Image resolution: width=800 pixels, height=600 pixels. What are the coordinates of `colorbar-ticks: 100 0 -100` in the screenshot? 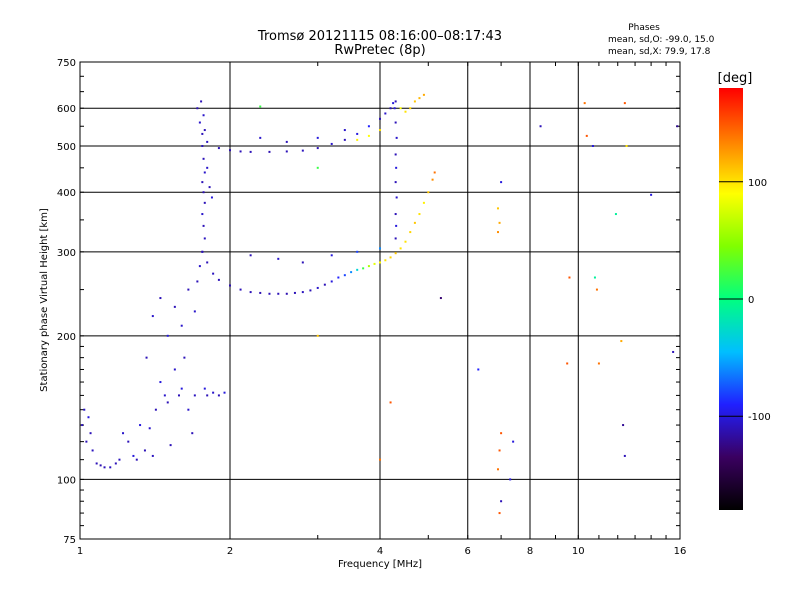 It's located at (745, 300).